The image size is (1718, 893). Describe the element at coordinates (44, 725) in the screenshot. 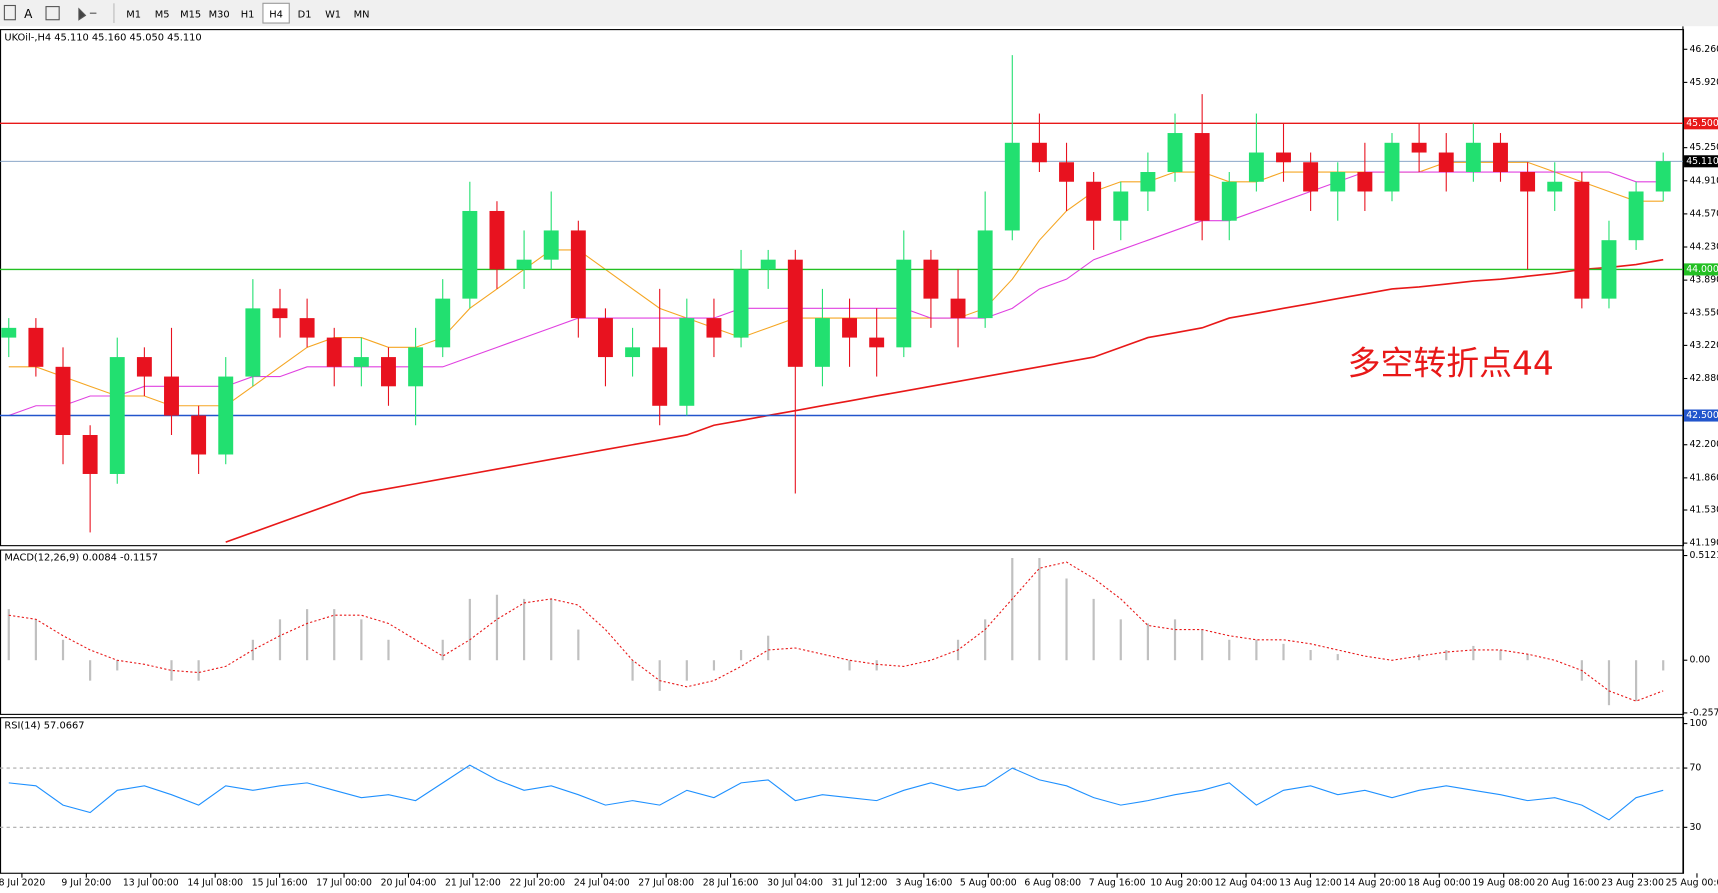

I see `panel-title: RSI(14) 57.0667` at that location.